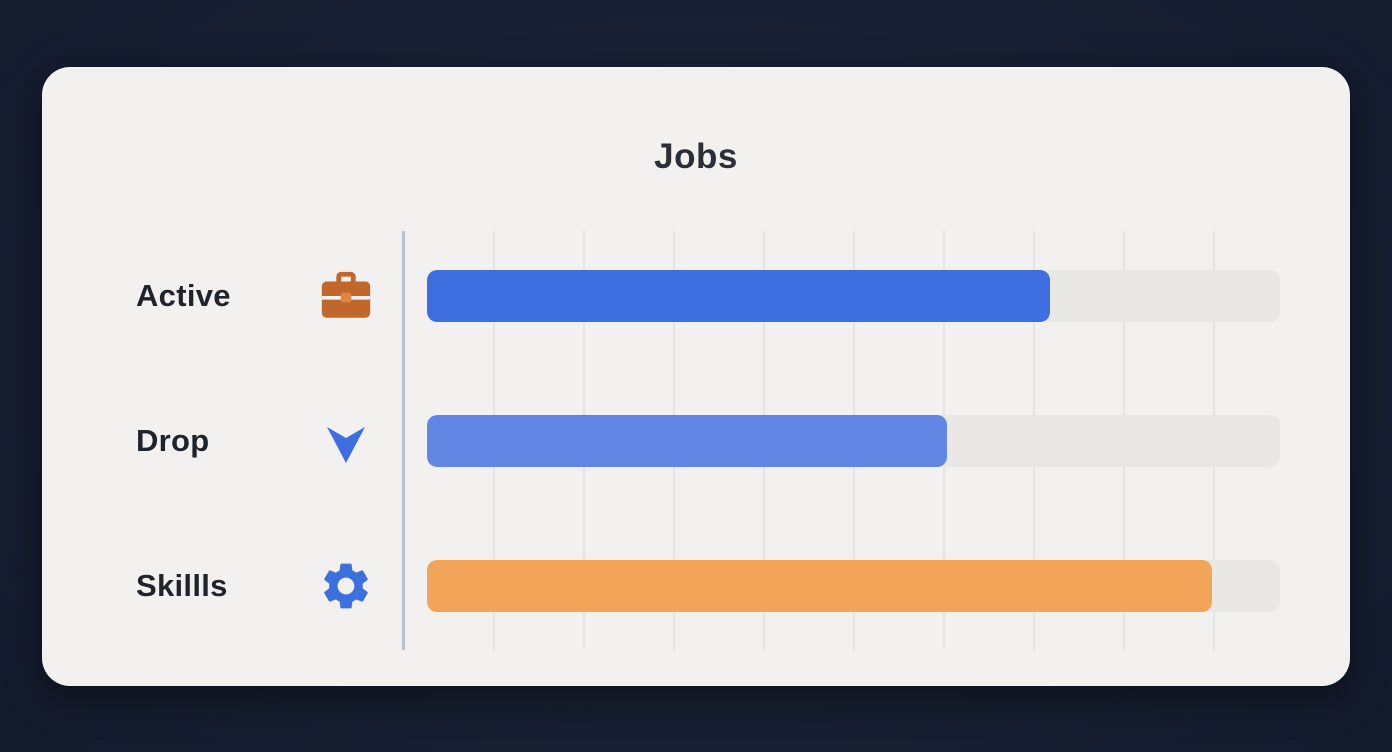 Image resolution: width=1392 pixels, height=752 pixels. Describe the element at coordinates (173, 440) in the screenshot. I see `category-label-drop: Drop` at that location.